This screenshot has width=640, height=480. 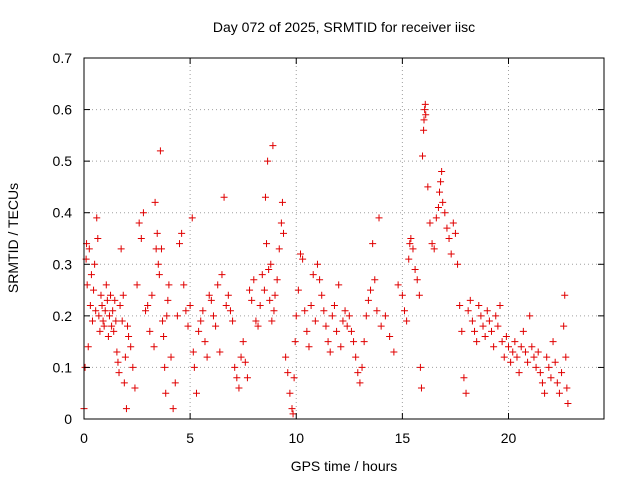 I want to click on y-tick-label: 0.7, so click(x=63, y=58).